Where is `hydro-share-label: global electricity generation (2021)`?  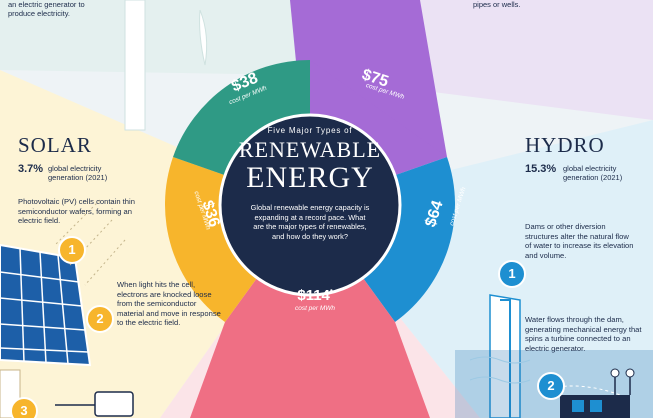 hydro-share-label: global electricity generation (2021) is located at coordinates (593, 173).